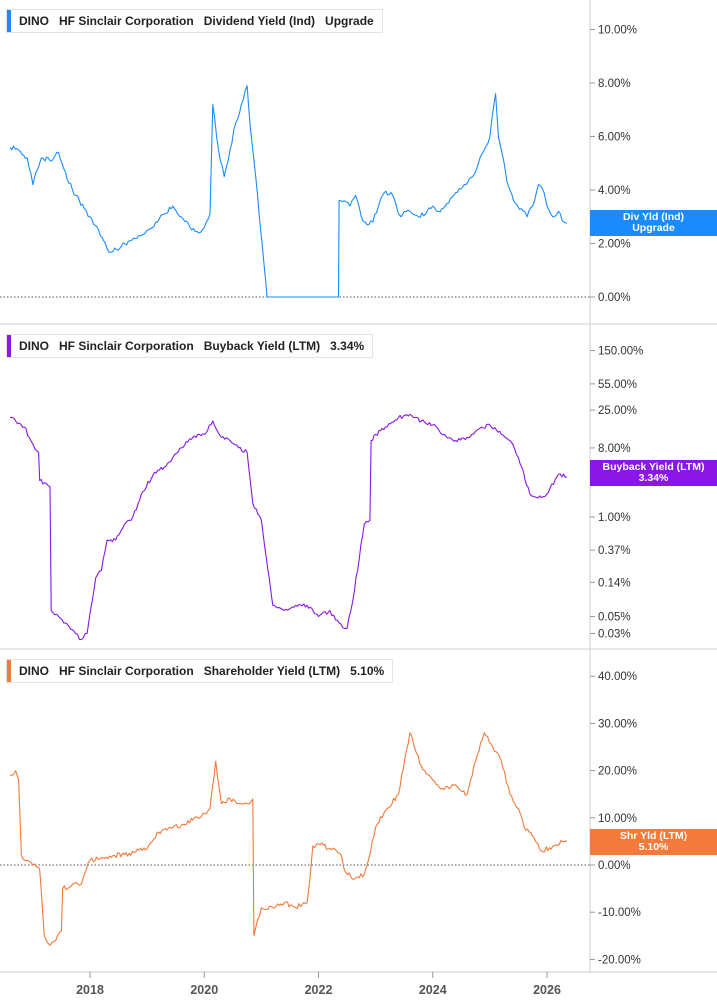  What do you see at coordinates (614, 191) in the screenshot?
I see `y-tick-label: 4.00%` at bounding box center [614, 191].